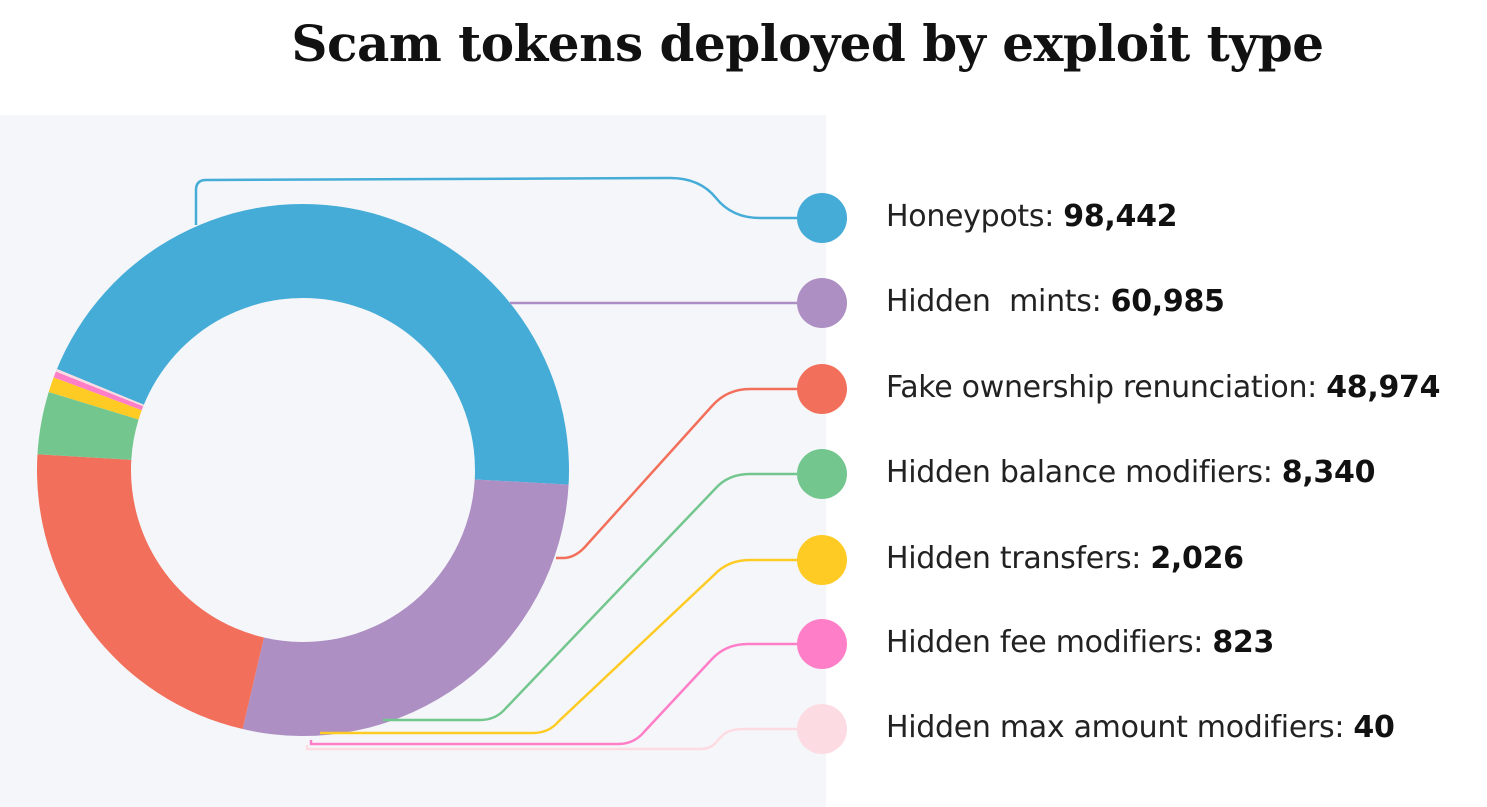 The height and width of the screenshot is (807, 1487). I want to click on slice-hidden-transfers, so click(95, 398).